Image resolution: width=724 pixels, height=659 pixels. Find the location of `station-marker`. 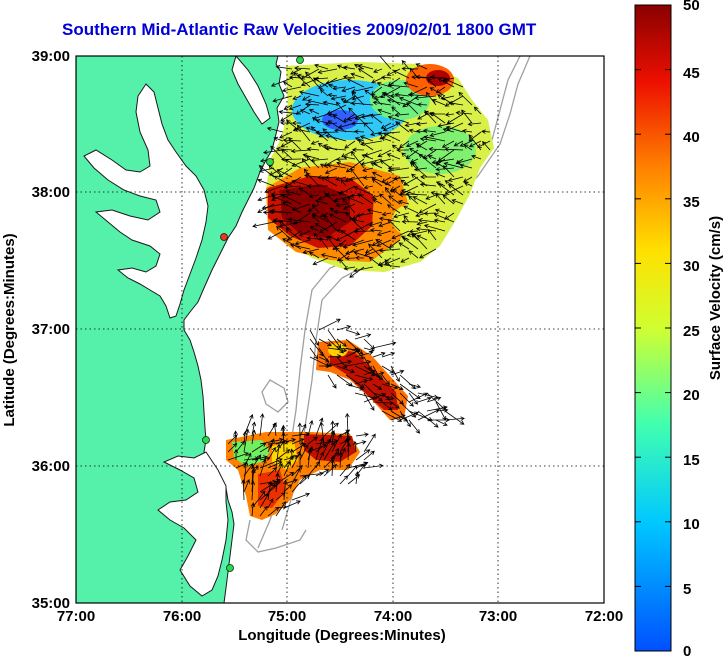

station-marker is located at coordinates (230, 568).